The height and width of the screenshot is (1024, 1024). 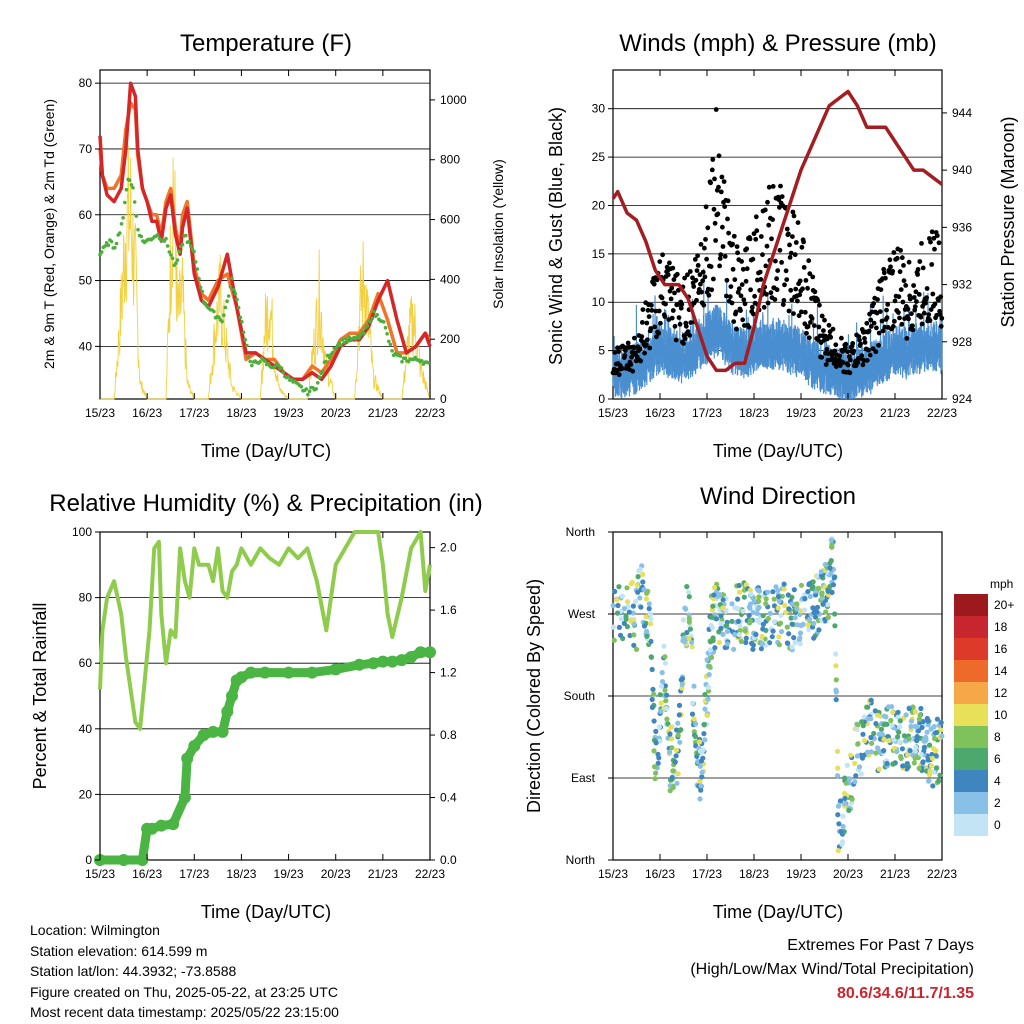 What do you see at coordinates (1001, 671) in the screenshot?
I see `legend-label: 14` at bounding box center [1001, 671].